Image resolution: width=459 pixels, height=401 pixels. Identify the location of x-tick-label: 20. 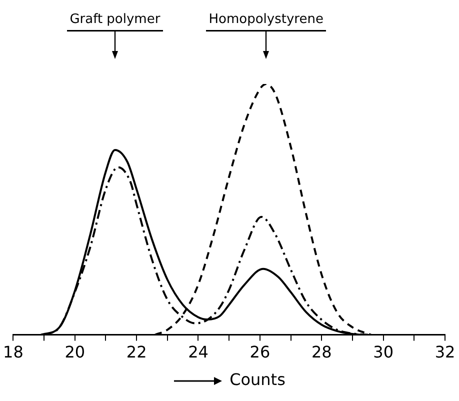
(75, 352).